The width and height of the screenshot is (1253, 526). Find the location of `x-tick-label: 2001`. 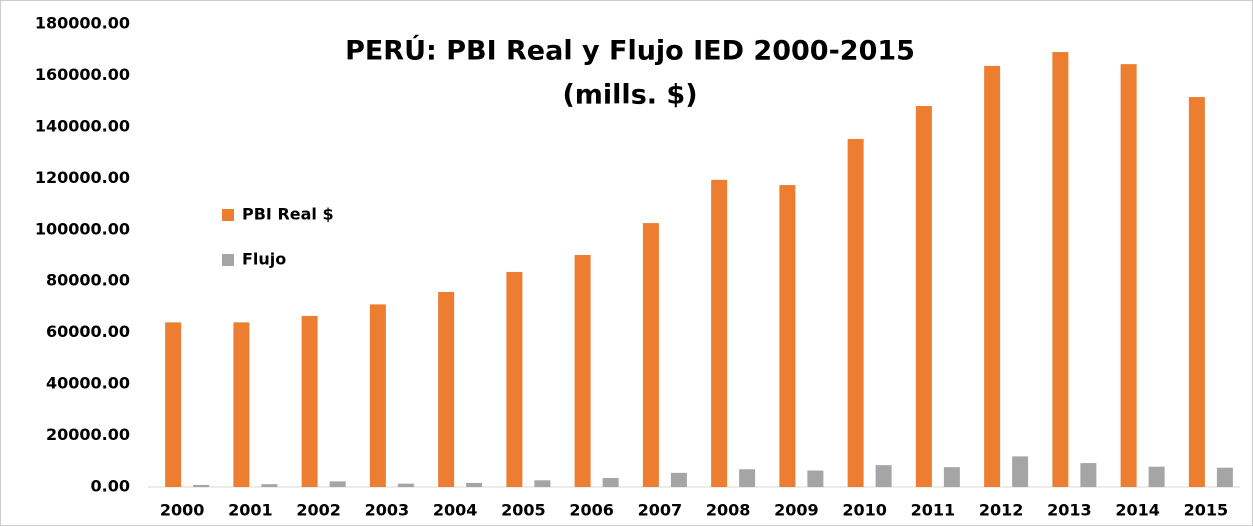

x-tick-label: 2001 is located at coordinates (250, 510).